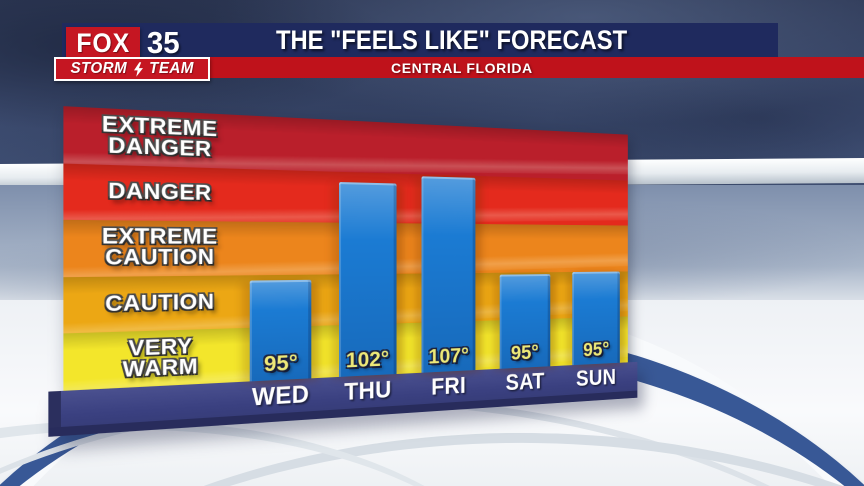 The width and height of the screenshot is (864, 486). What do you see at coordinates (163, 42) in the screenshot?
I see `channel-number: 35` at bounding box center [163, 42].